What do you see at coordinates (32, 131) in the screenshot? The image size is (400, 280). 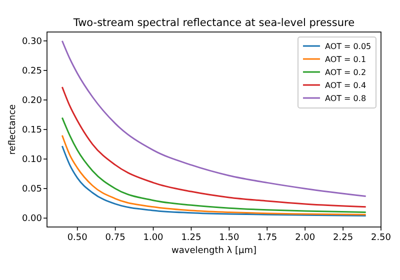 I see `y-tick-label: 0.15` at bounding box center [32, 131].